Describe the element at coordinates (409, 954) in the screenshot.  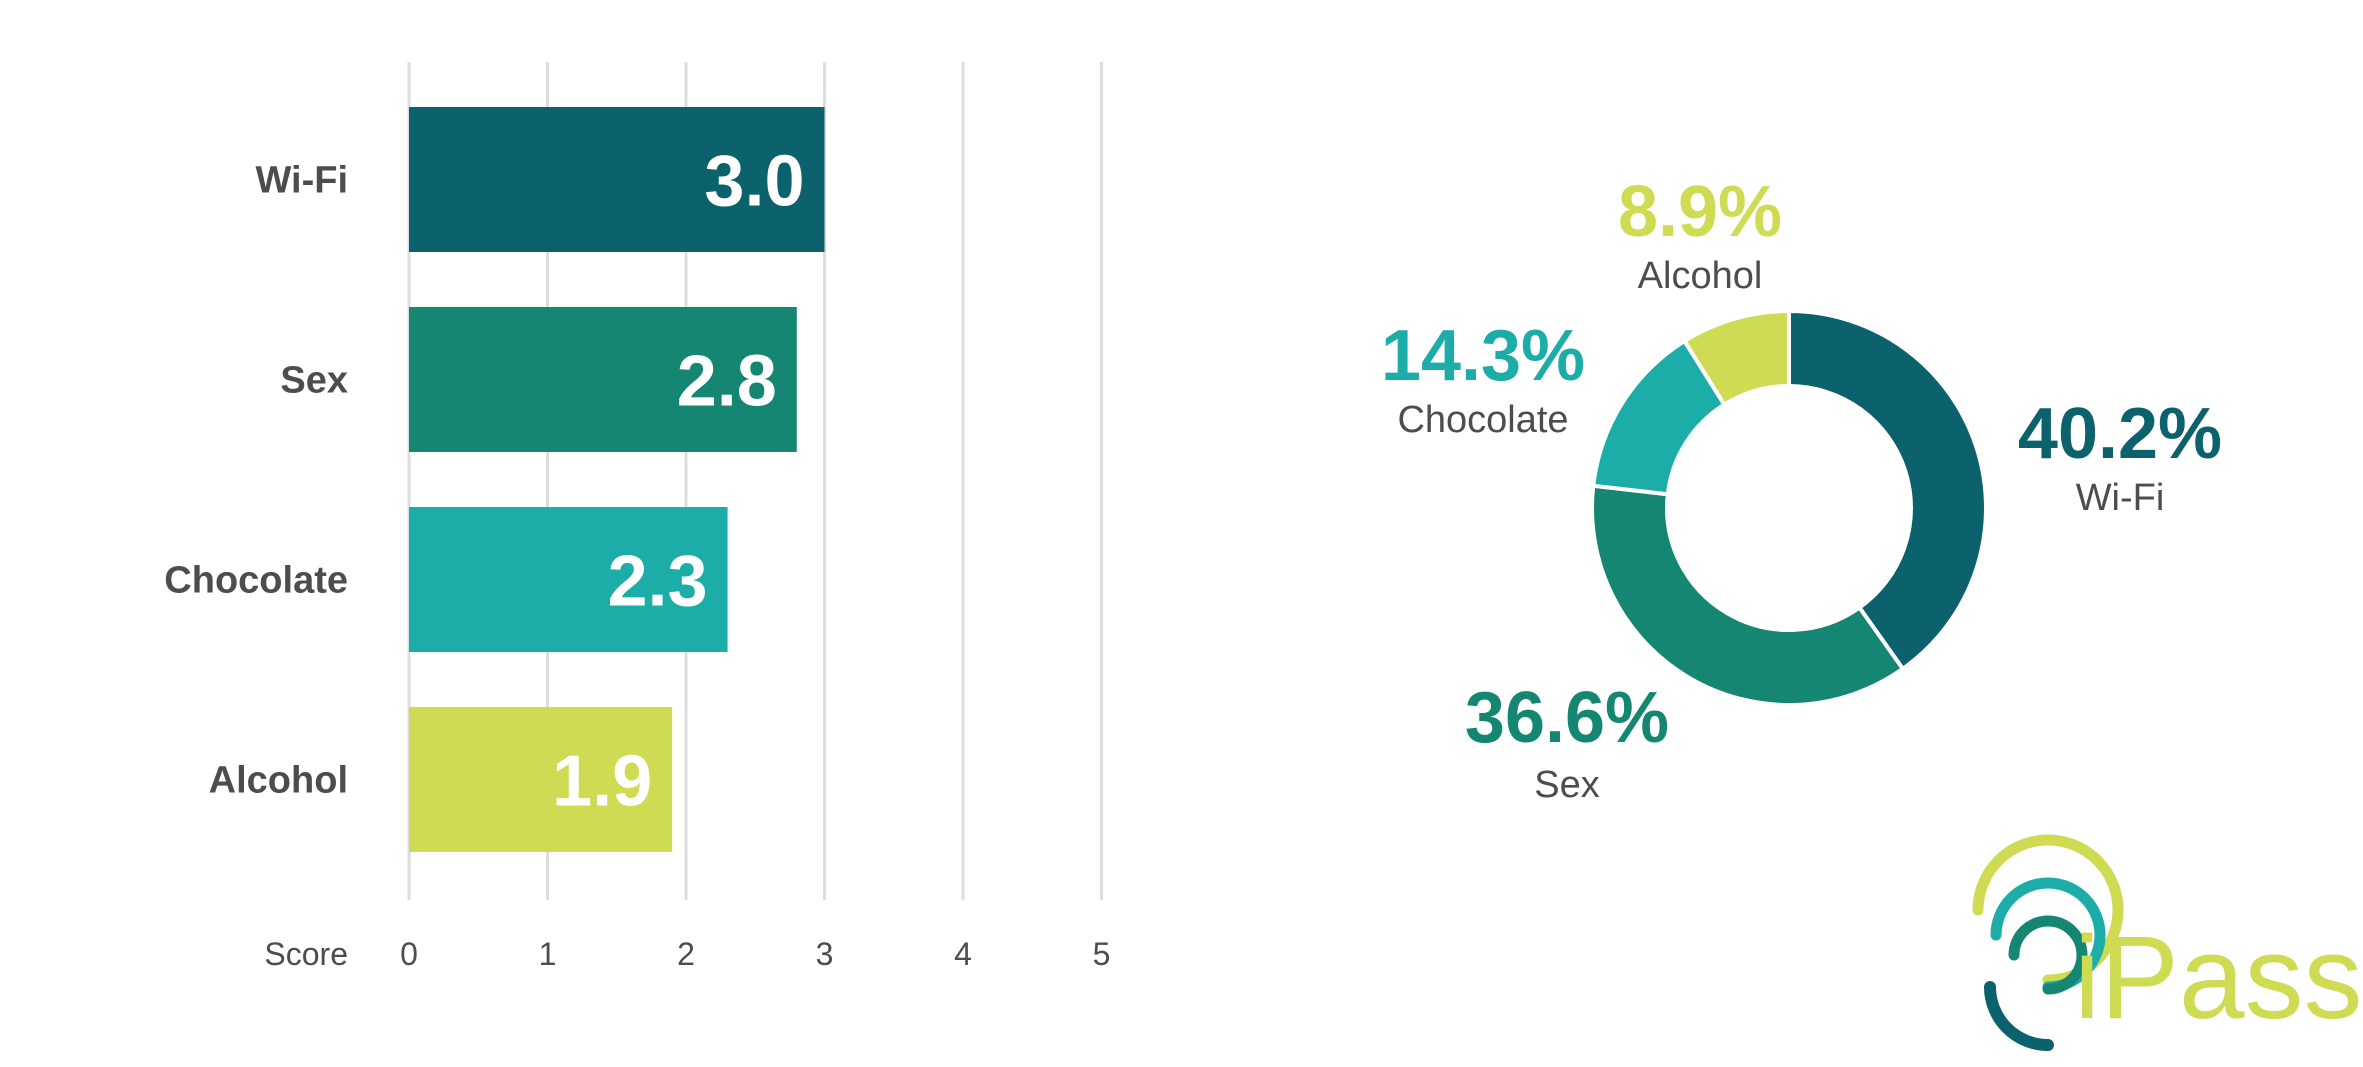
I see `x-tick-label-0: 0` at that location.